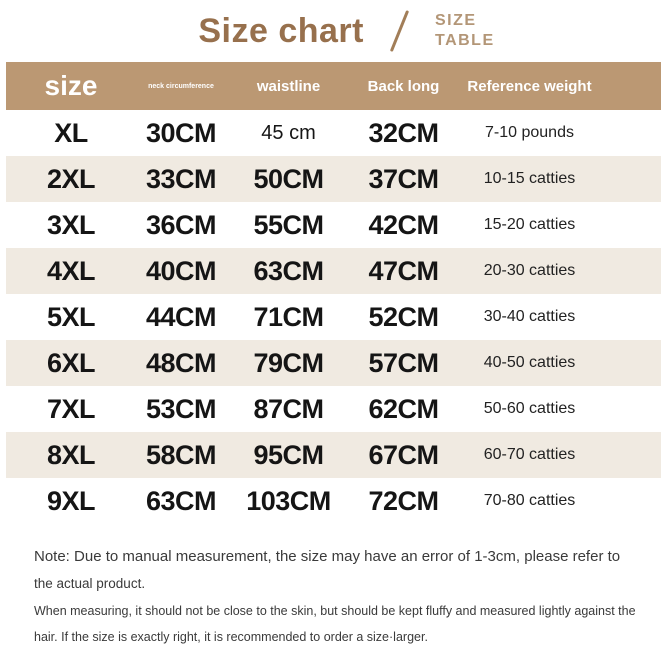 The image size is (667, 654). What do you see at coordinates (288, 224) in the screenshot?
I see `cell-waist: 55CM` at bounding box center [288, 224].